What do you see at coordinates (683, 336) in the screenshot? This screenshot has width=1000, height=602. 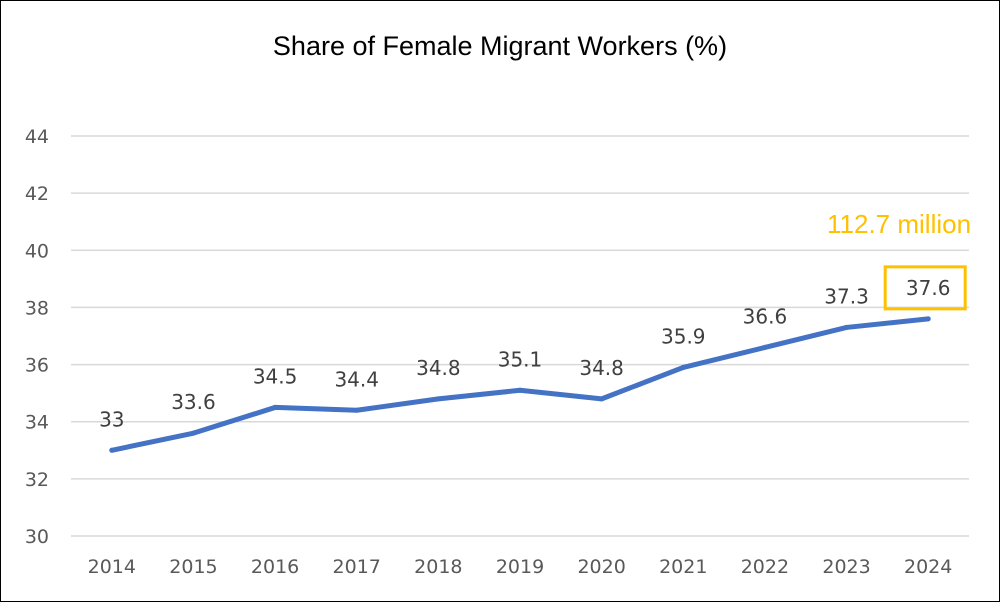 I see `data-label: 35.9` at bounding box center [683, 336].